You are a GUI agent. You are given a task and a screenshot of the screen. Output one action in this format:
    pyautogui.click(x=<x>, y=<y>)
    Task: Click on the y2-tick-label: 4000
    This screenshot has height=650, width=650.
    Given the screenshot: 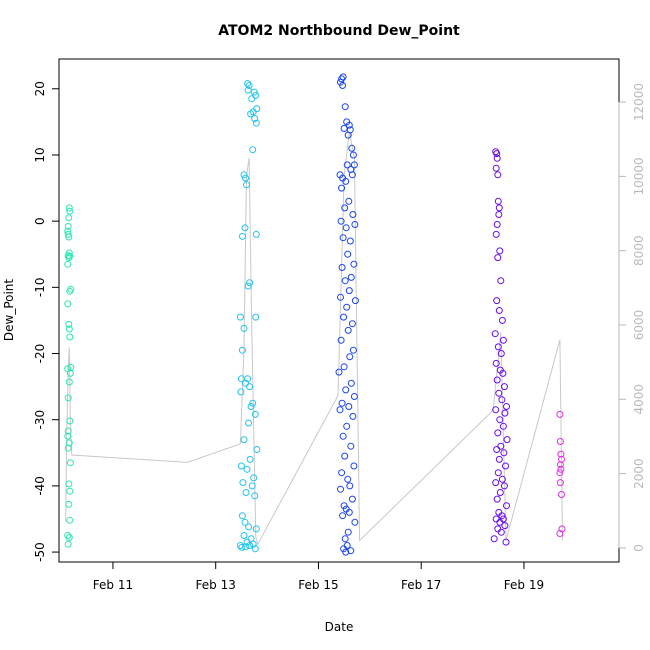 What is the action you would take?
    pyautogui.click(x=639, y=399)
    